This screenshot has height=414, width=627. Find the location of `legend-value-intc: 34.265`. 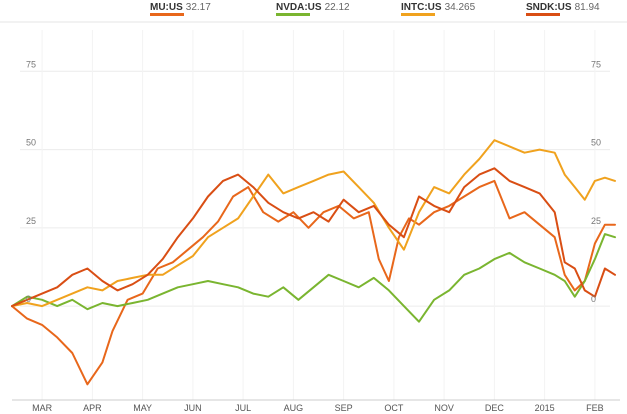

legend-value-intc: 34.265 is located at coordinates (460, 7).